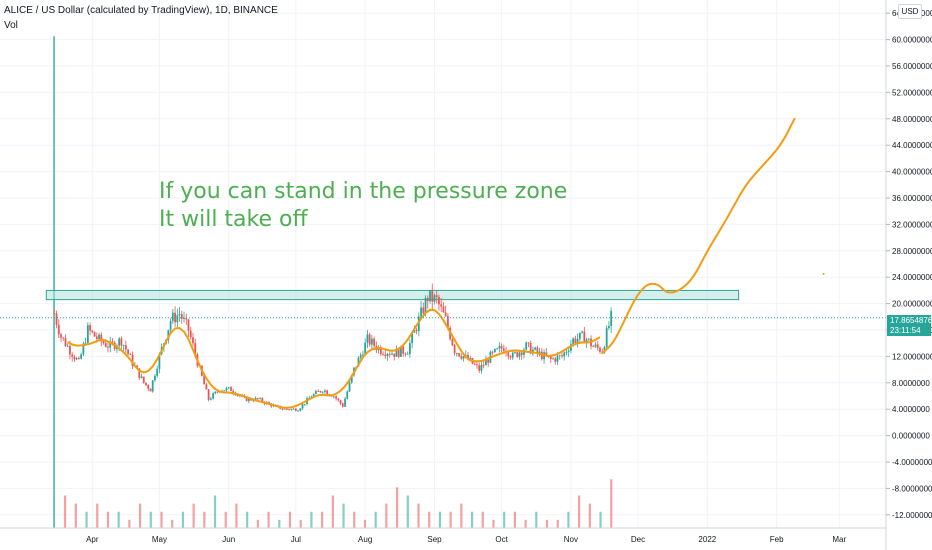  What do you see at coordinates (434, 539) in the screenshot?
I see `x-tick-label: Sep` at bounding box center [434, 539].